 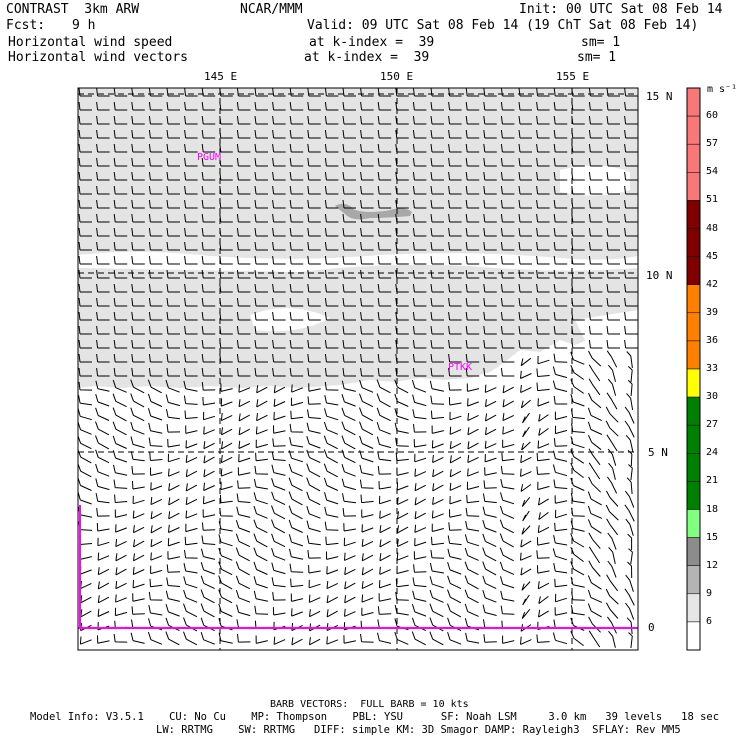 What do you see at coordinates (573, 76) in the screenshot?
I see `lon-label: 155 E` at bounding box center [573, 76].